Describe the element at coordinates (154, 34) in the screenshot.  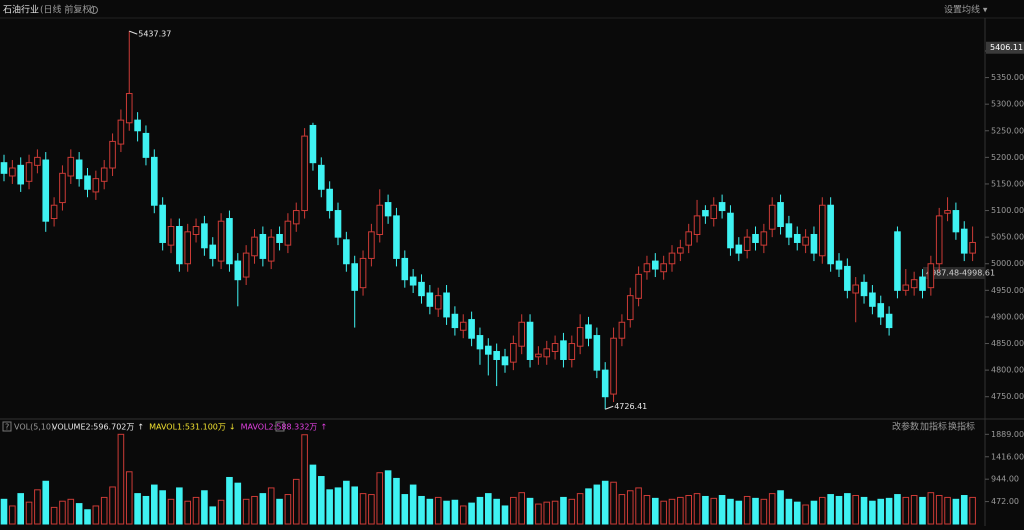
I see `max-label: 5437.37` at that location.